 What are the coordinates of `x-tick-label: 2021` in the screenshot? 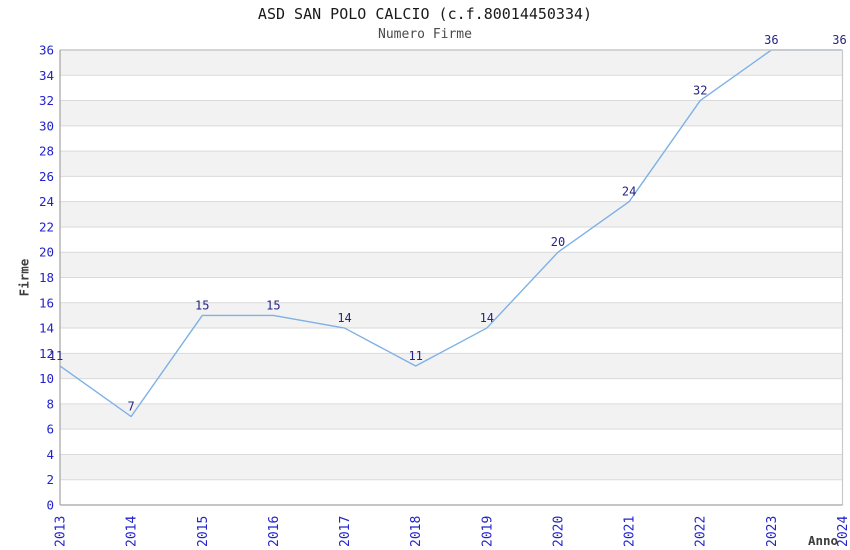 It's located at (630, 531).